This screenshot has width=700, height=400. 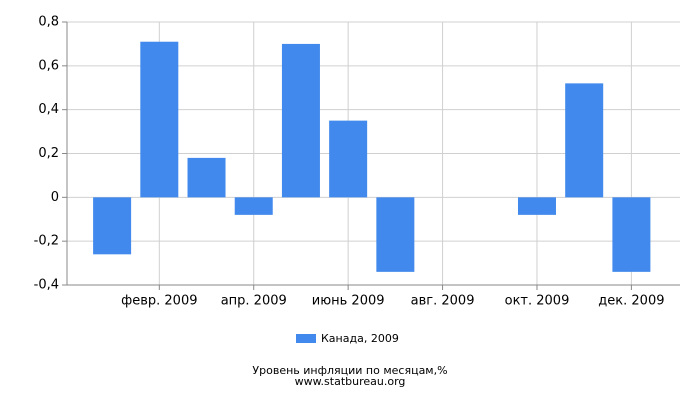 What do you see at coordinates (254, 301) in the screenshot?
I see `x-tick-label: апр. 2009` at bounding box center [254, 301].